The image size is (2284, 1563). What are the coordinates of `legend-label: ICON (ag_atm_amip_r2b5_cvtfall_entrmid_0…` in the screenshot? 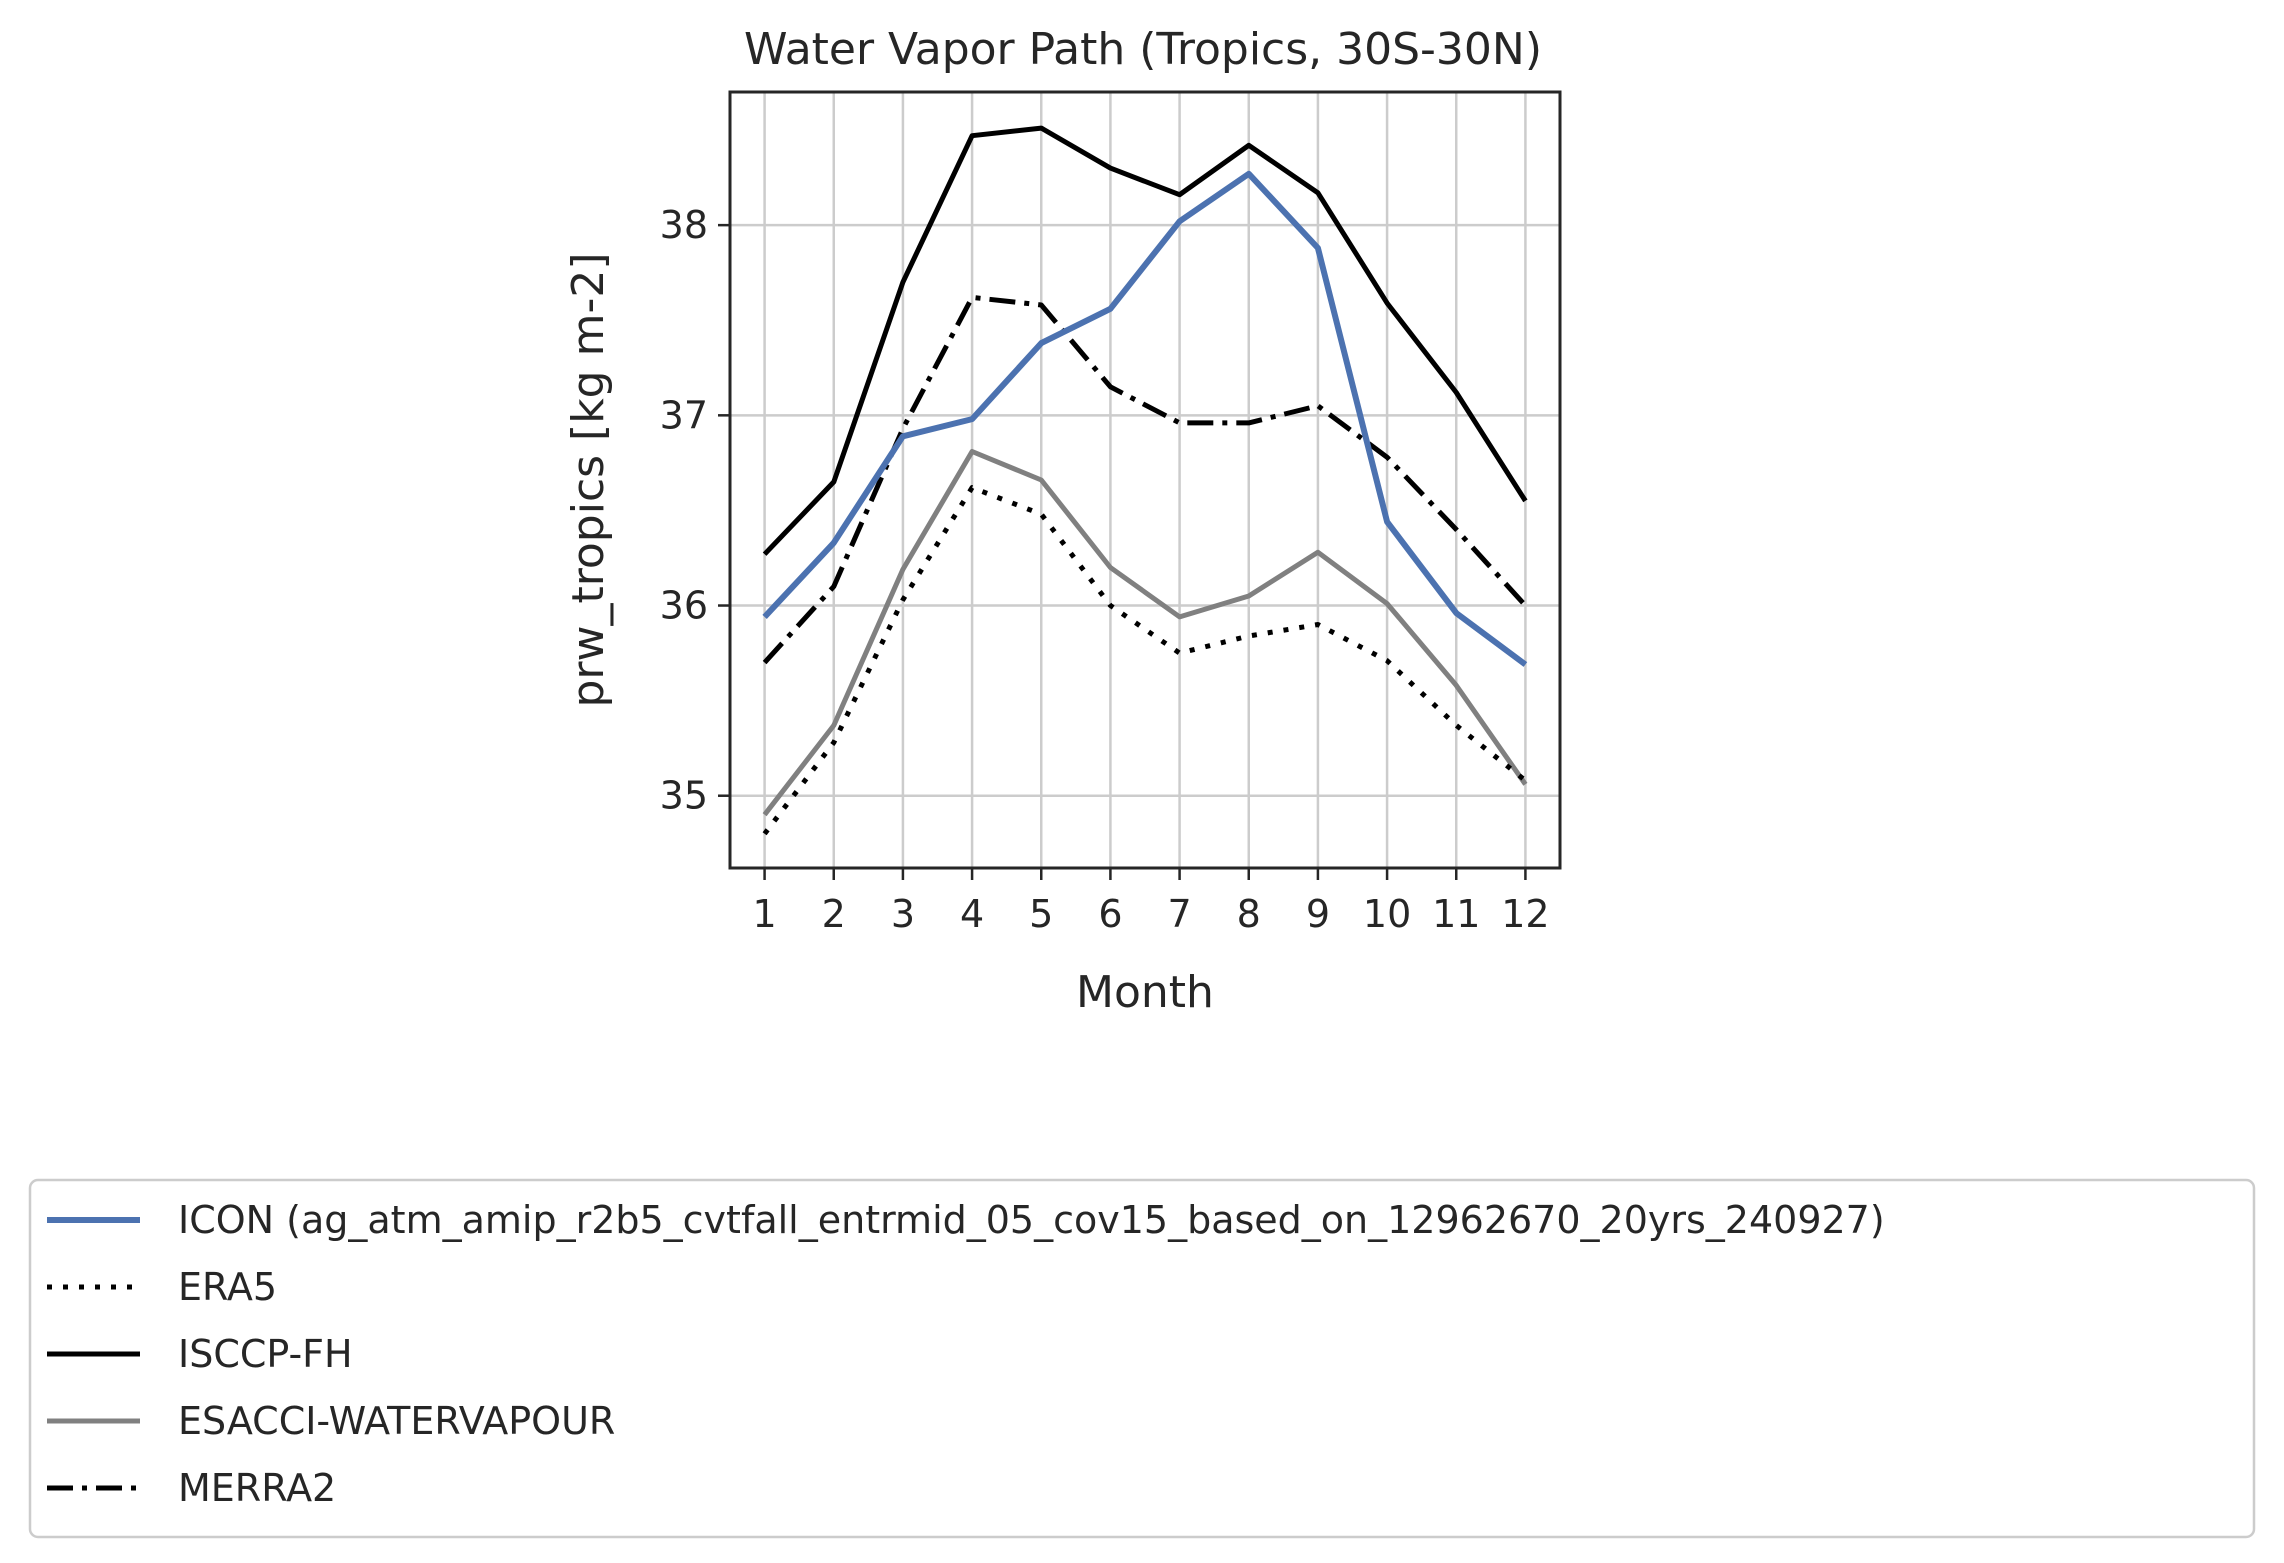 It's located at (1031, 1220).